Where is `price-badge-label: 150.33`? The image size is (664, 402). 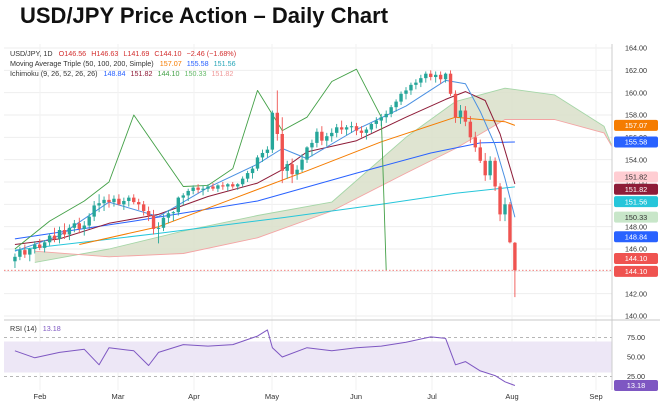 price-badge-label: 150.33 is located at coordinates (636, 217).